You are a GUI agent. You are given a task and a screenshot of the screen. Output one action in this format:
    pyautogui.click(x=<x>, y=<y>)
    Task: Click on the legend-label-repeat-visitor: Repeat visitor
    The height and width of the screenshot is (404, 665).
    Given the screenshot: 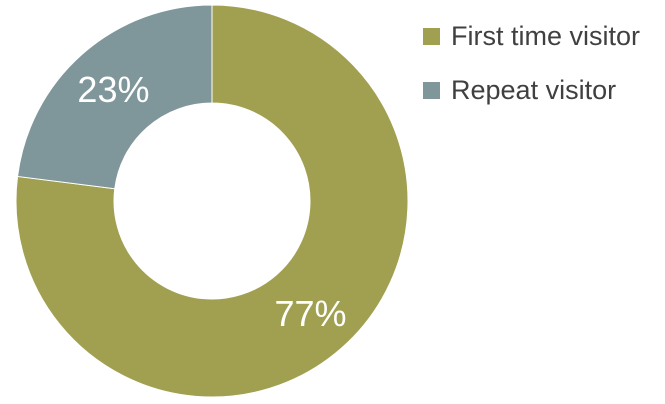 What is the action you would take?
    pyautogui.click(x=534, y=89)
    